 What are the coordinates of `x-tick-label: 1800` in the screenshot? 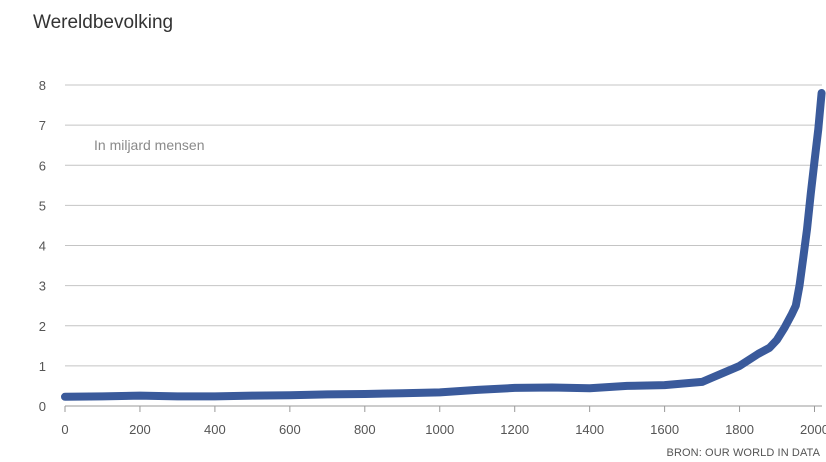 It's located at (739, 429).